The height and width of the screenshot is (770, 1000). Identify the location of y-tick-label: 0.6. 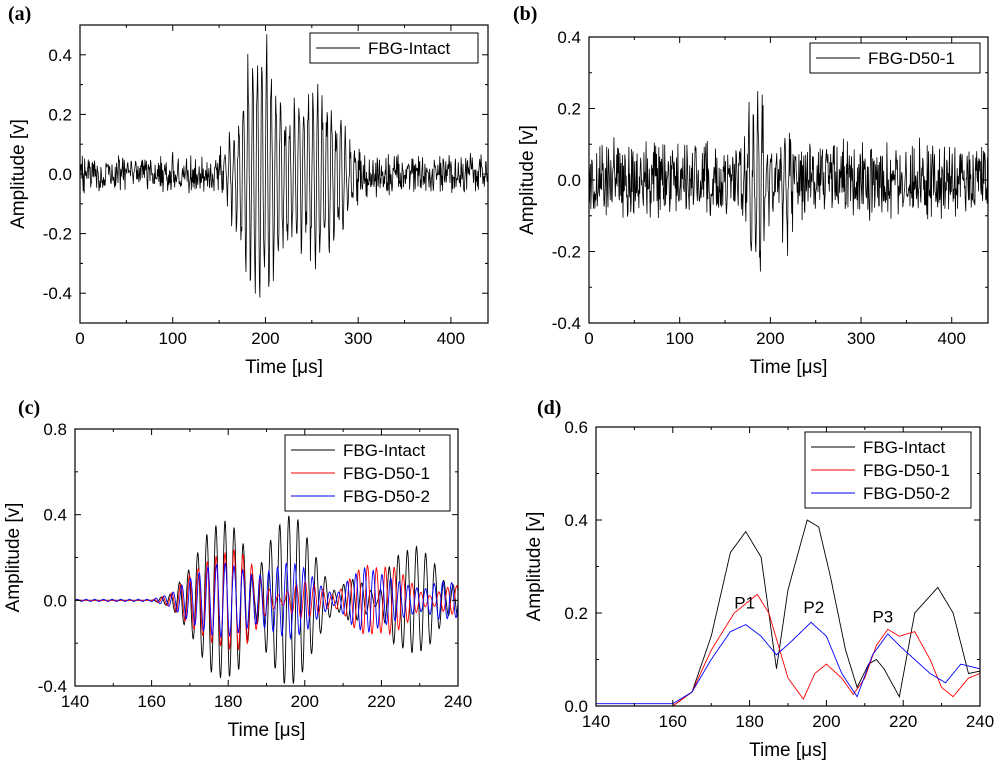
(576, 427).